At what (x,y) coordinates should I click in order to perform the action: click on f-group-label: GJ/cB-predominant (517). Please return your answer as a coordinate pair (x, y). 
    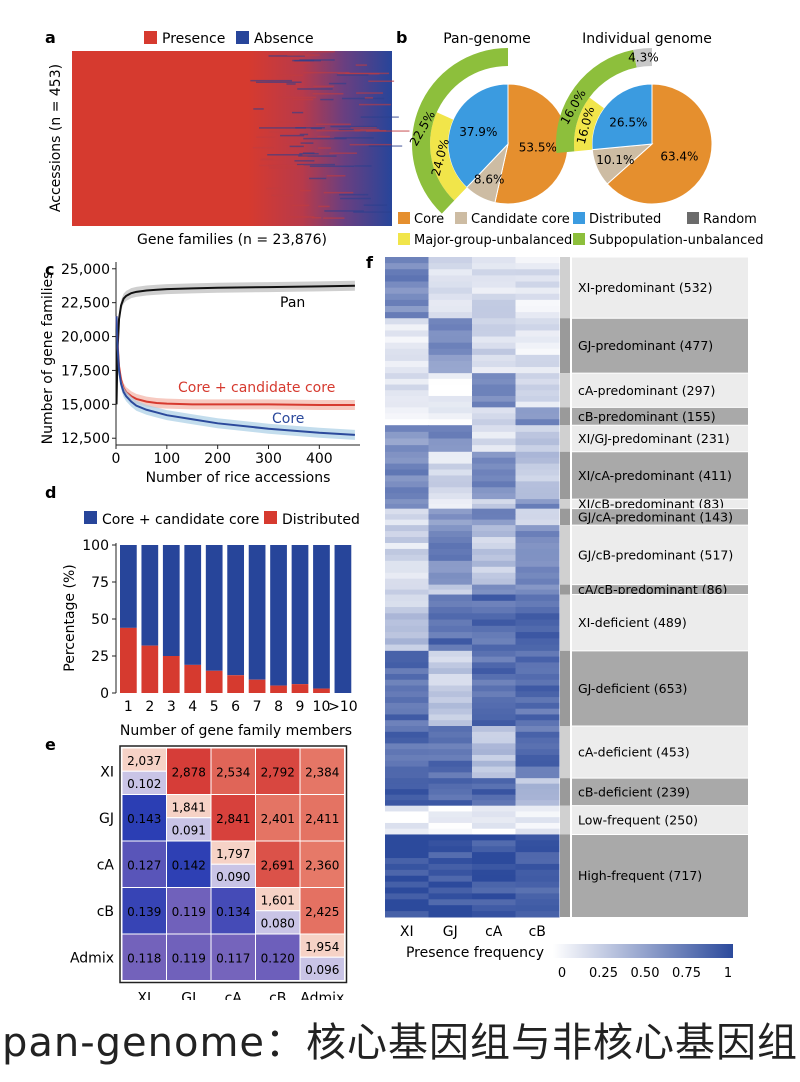
    Looking at the image, I should click on (655, 554).